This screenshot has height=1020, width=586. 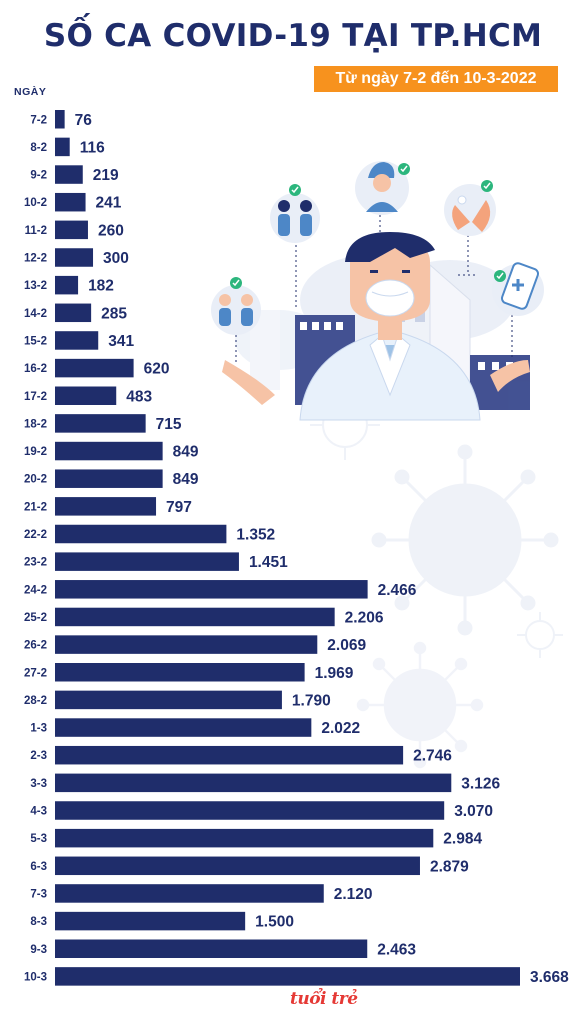 I want to click on value-label: 2.984, so click(x=462, y=839).